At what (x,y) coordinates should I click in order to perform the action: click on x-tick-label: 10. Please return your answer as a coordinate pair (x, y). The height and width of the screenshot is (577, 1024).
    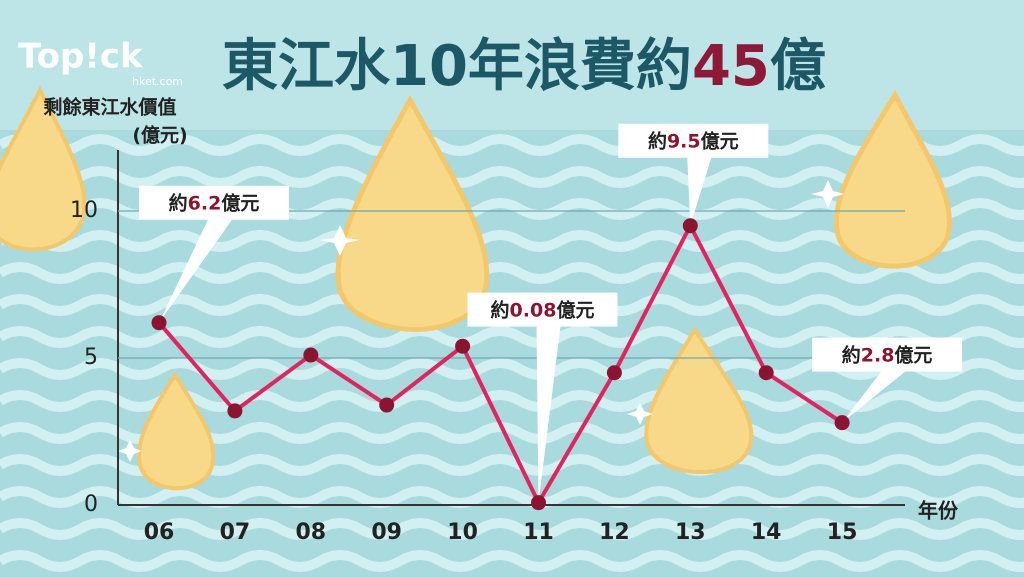
    Looking at the image, I should click on (462, 532).